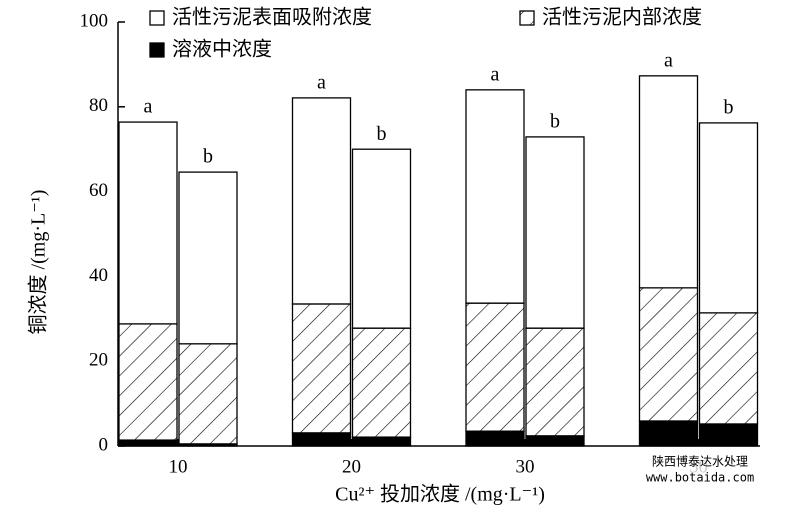  What do you see at coordinates (38, 262) in the screenshot?
I see `y-axis-label: 铜浓度 /(mg·L⁻¹)` at bounding box center [38, 262].